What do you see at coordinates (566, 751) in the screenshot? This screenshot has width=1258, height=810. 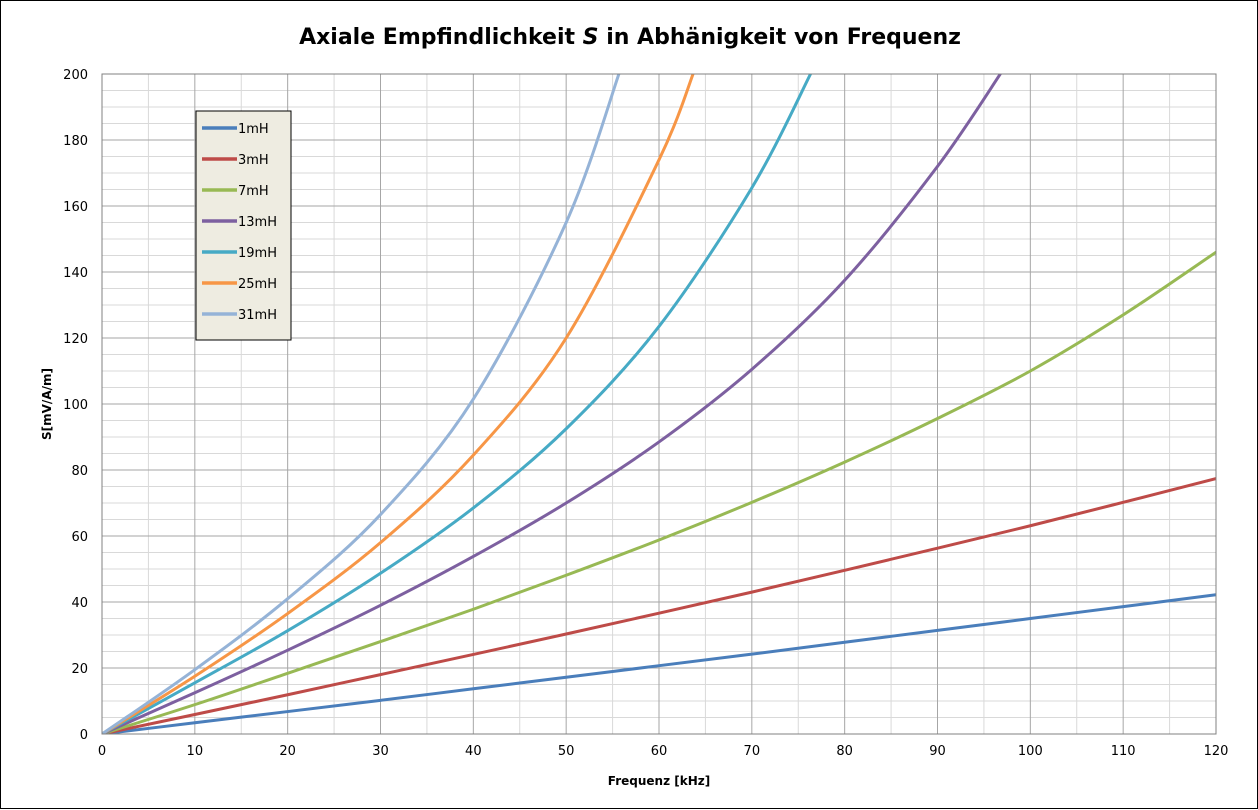 I see `x-tick-label: 50` at bounding box center [566, 751].